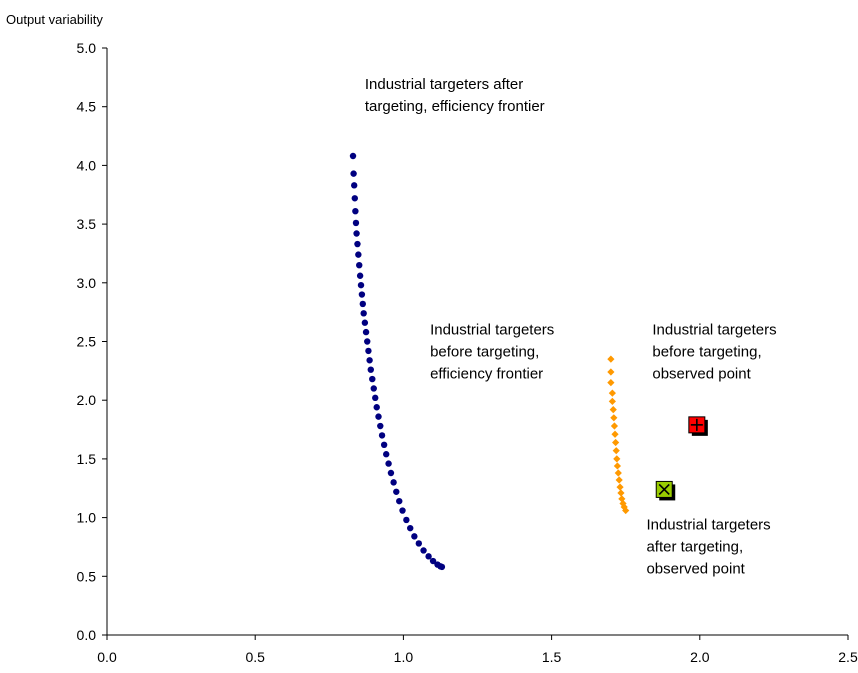 This screenshot has height=673, width=858. What do you see at coordinates (107, 657) in the screenshot?
I see `x-tick-label: 0.0` at bounding box center [107, 657].